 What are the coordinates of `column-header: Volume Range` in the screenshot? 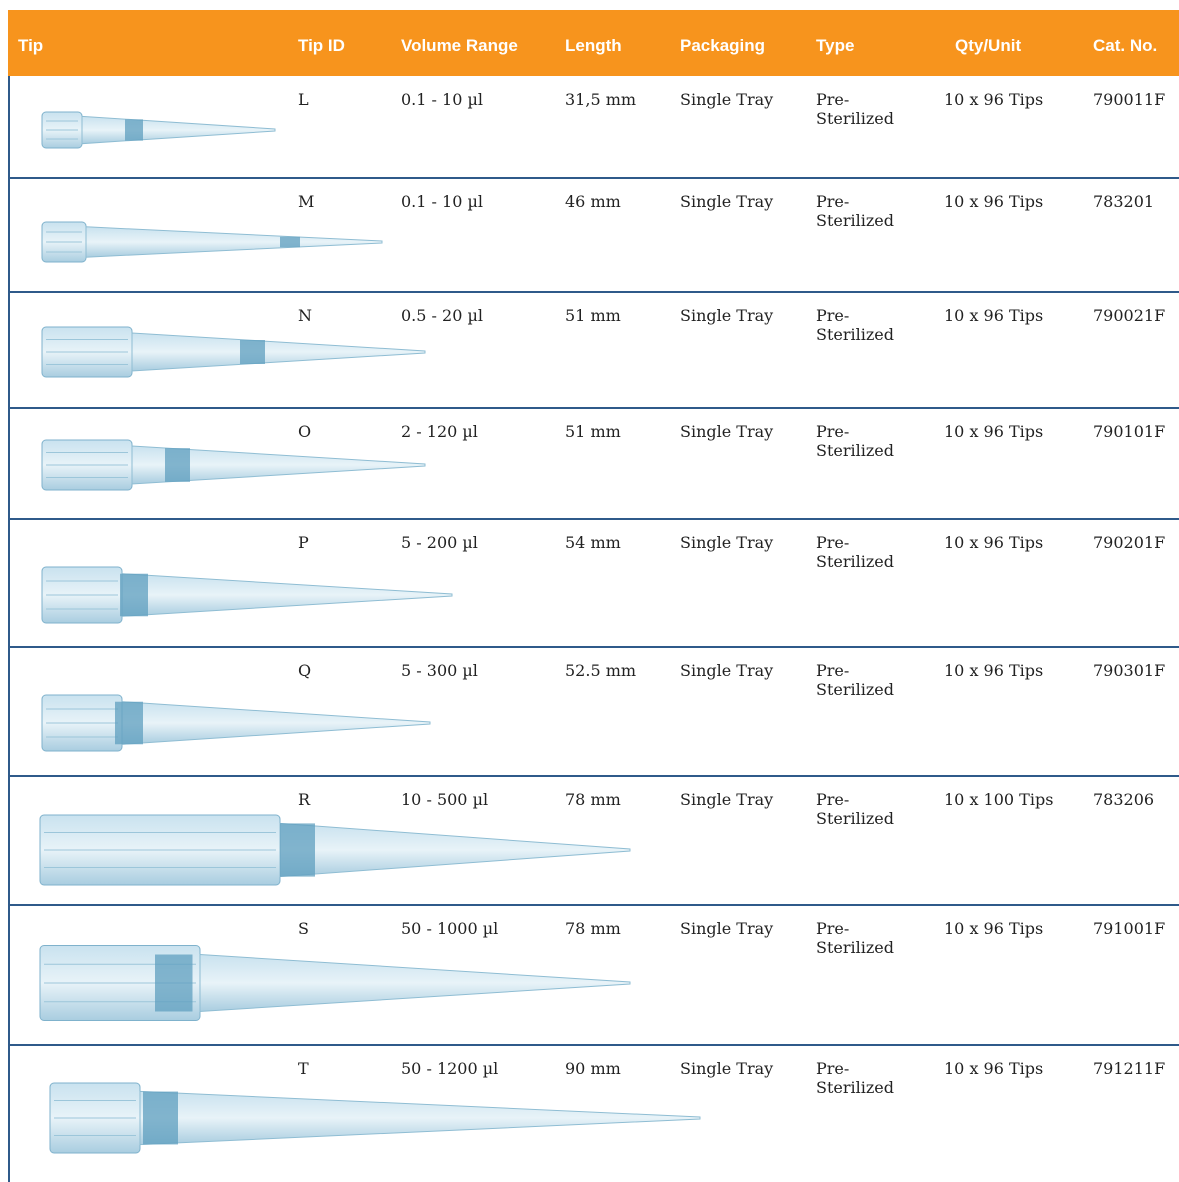 It's located at (459, 45).